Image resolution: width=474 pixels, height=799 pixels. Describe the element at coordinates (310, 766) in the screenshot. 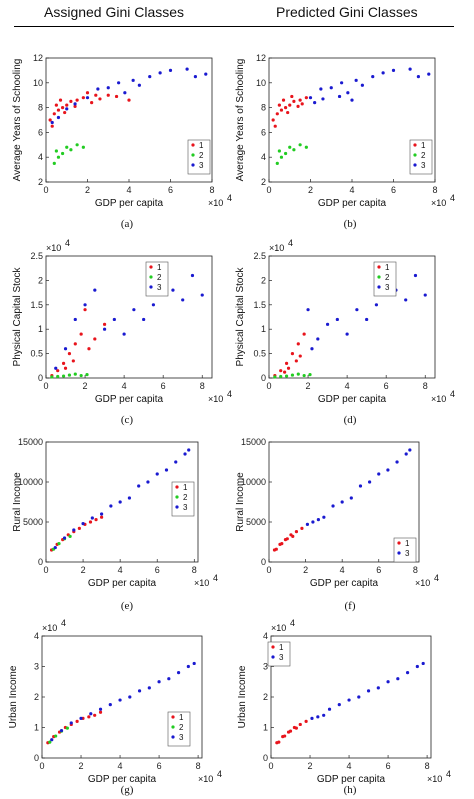

I see `plot-h-xtick-label: 2` at that location.